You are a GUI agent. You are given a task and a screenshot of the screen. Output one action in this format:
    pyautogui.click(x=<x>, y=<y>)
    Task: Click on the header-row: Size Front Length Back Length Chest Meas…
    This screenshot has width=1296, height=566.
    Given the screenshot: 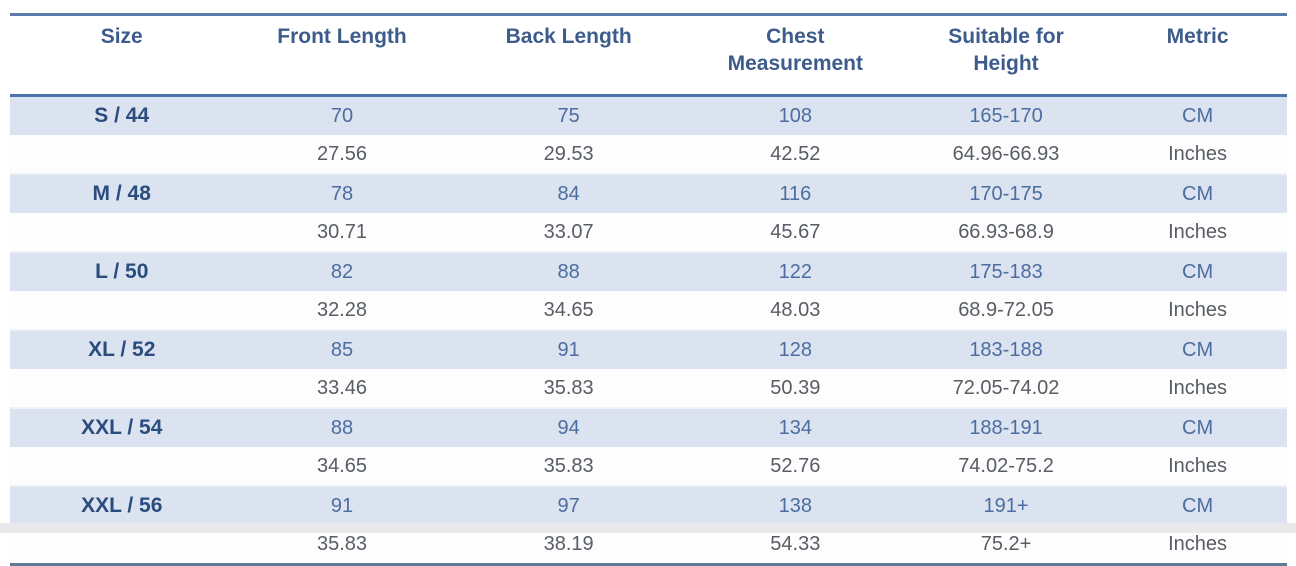 What is the action you would take?
    pyautogui.click(x=648, y=55)
    